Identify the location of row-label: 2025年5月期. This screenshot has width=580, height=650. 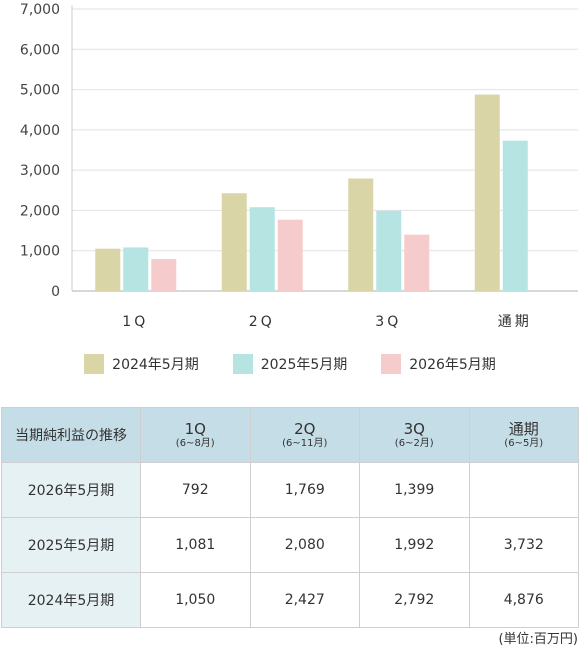
(71, 545).